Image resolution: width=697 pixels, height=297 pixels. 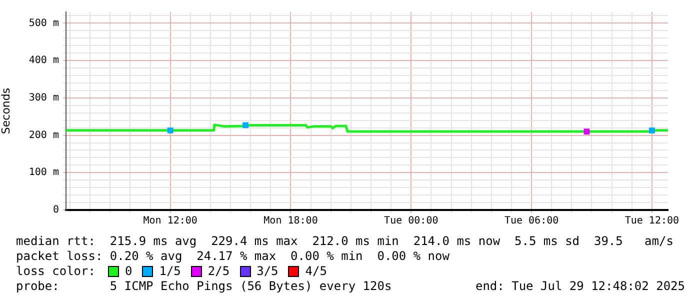 What do you see at coordinates (43, 172) in the screenshot?
I see `y-tick-label: 100 m` at bounding box center [43, 172].